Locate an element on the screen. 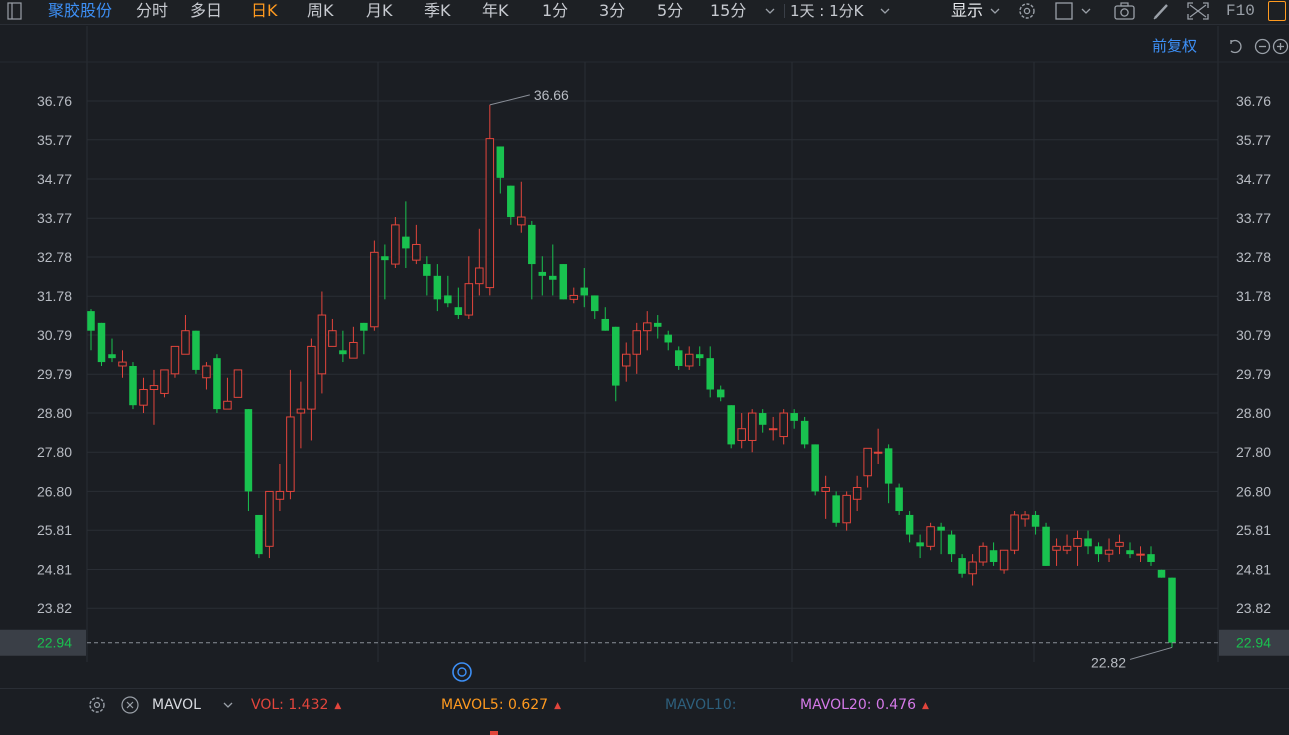  low-annotation-leader is located at coordinates (1151, 653).